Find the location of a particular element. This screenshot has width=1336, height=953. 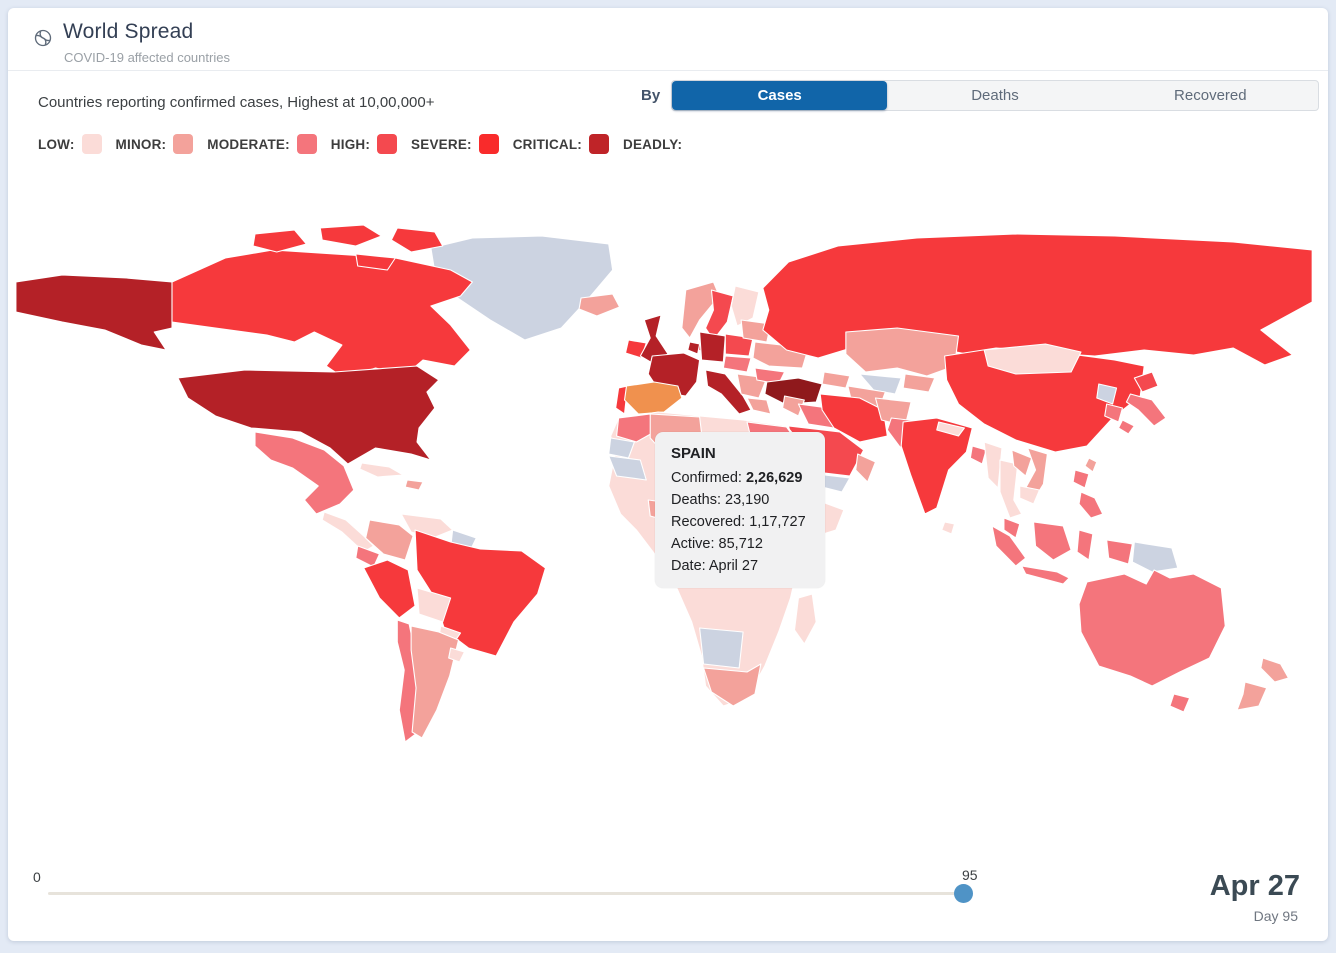

page-subtitle: COVID-19 affected countries is located at coordinates (147, 57).